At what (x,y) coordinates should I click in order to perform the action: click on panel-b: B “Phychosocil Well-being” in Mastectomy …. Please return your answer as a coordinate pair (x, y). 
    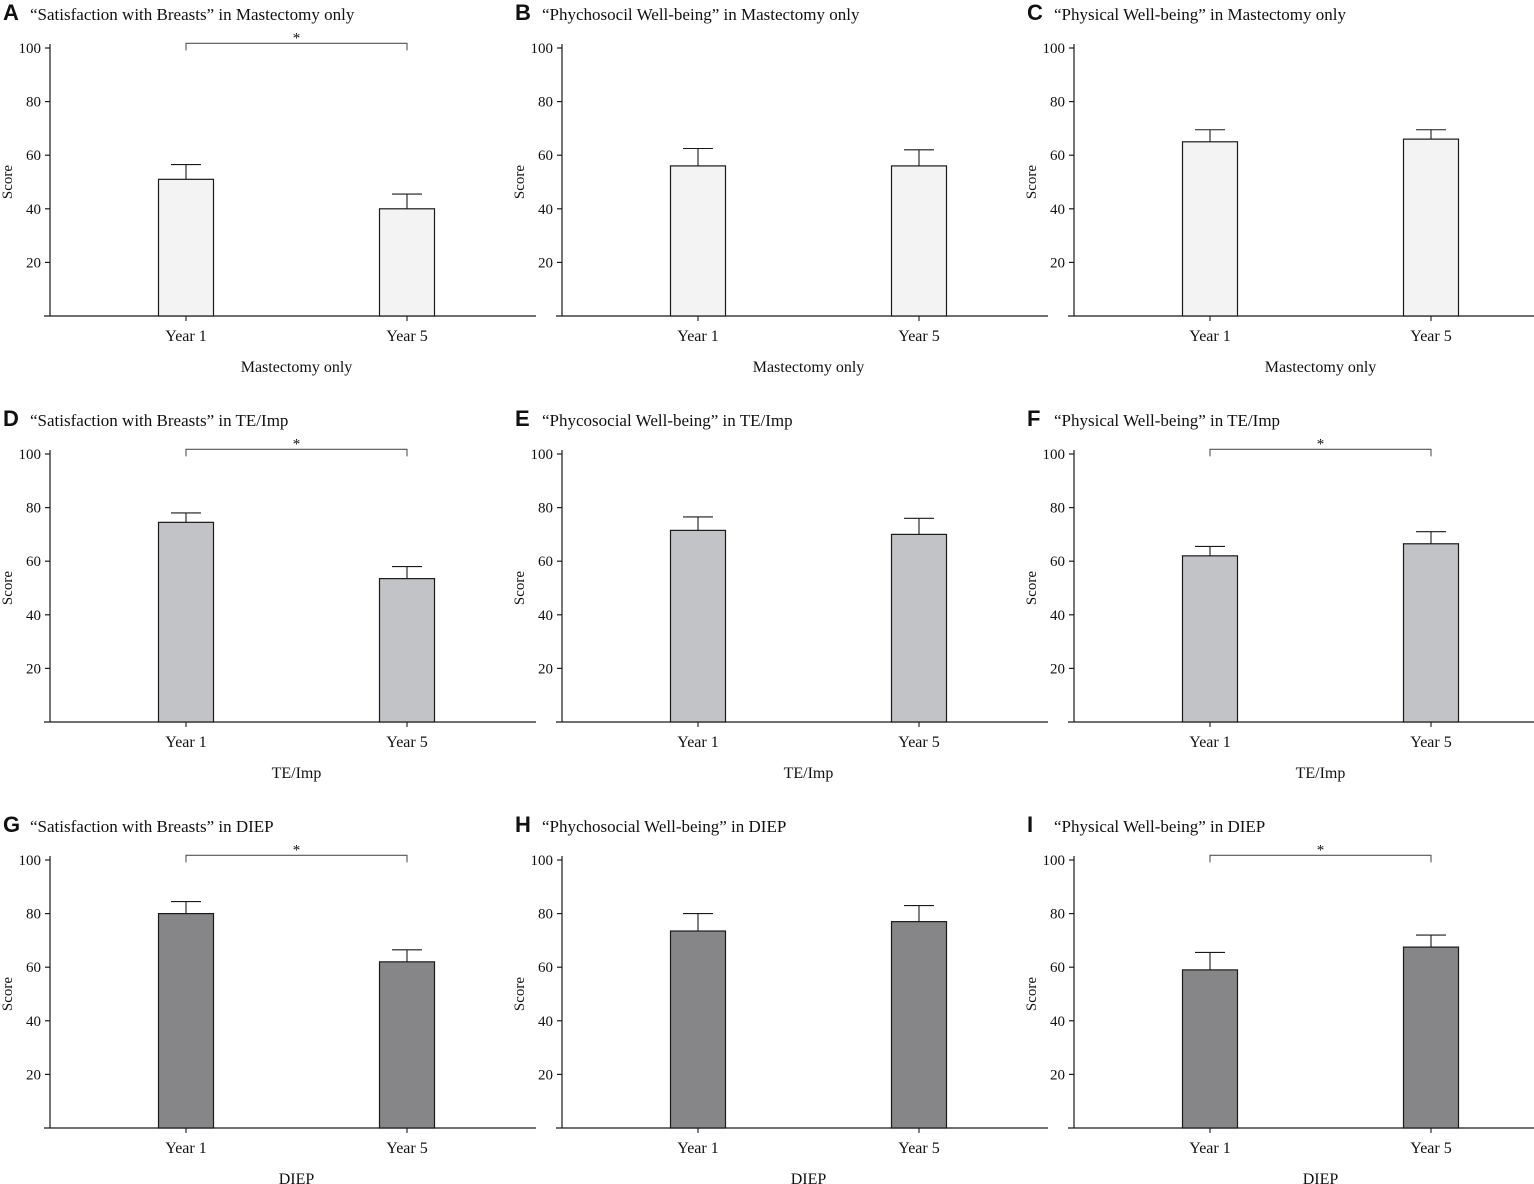
    Looking at the image, I should click on (780, 188).